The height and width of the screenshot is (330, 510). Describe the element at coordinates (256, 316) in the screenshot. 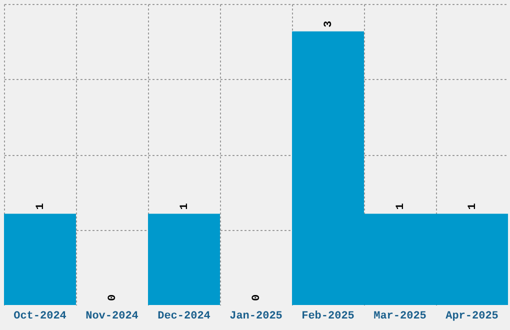

I see `x-tick-label: Jan-2025` at that location.